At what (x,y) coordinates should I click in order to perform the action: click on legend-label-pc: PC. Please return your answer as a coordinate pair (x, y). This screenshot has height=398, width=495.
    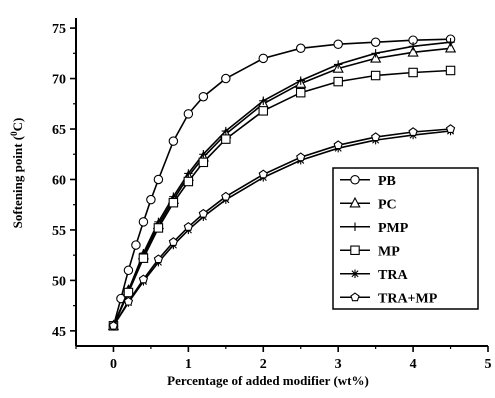
    Looking at the image, I should click on (387, 204).